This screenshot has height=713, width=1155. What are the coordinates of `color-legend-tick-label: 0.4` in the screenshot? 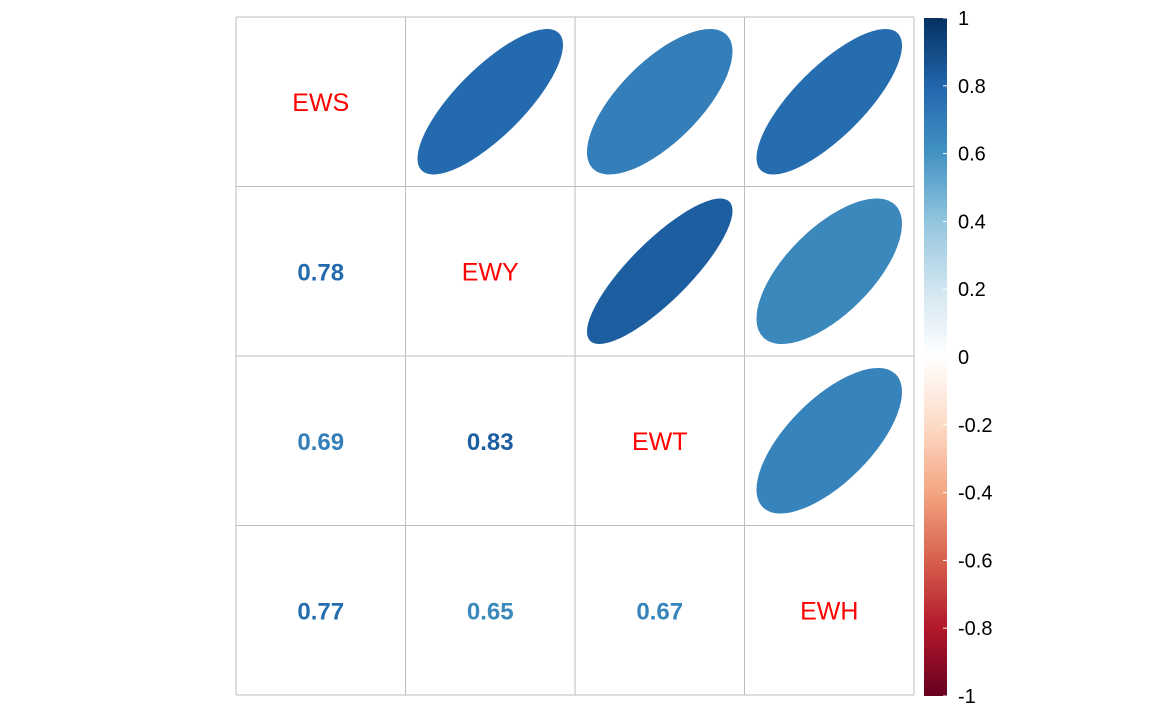 It's located at (972, 222).